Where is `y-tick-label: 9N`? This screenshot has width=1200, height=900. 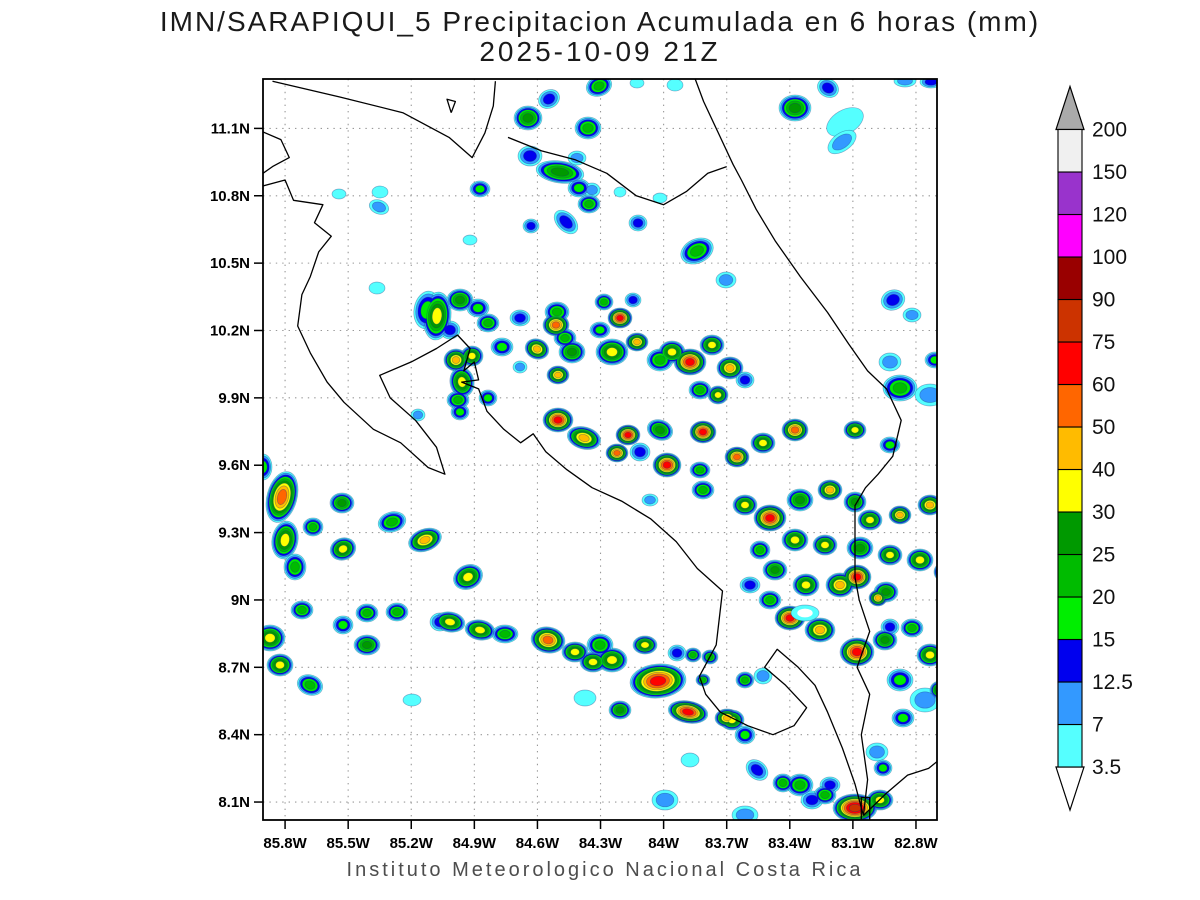 y-tick-label: 9N is located at coordinates (240, 600).